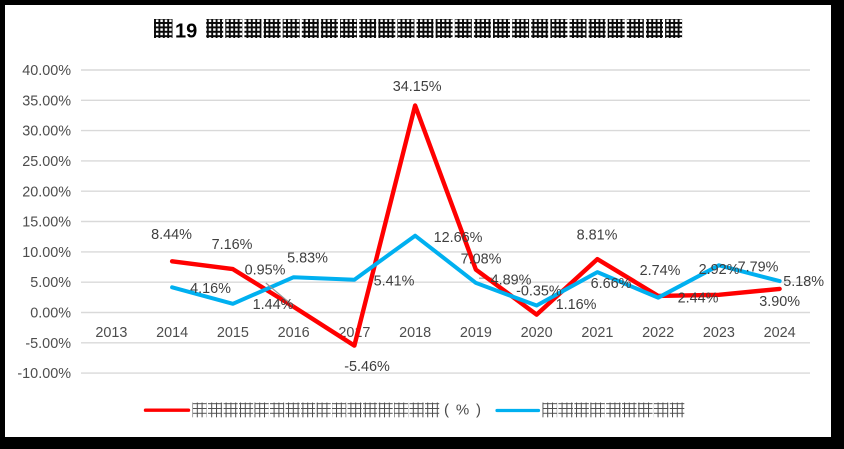  Describe the element at coordinates (172, 333) in the screenshot. I see `svg-text: 2014` at that location.